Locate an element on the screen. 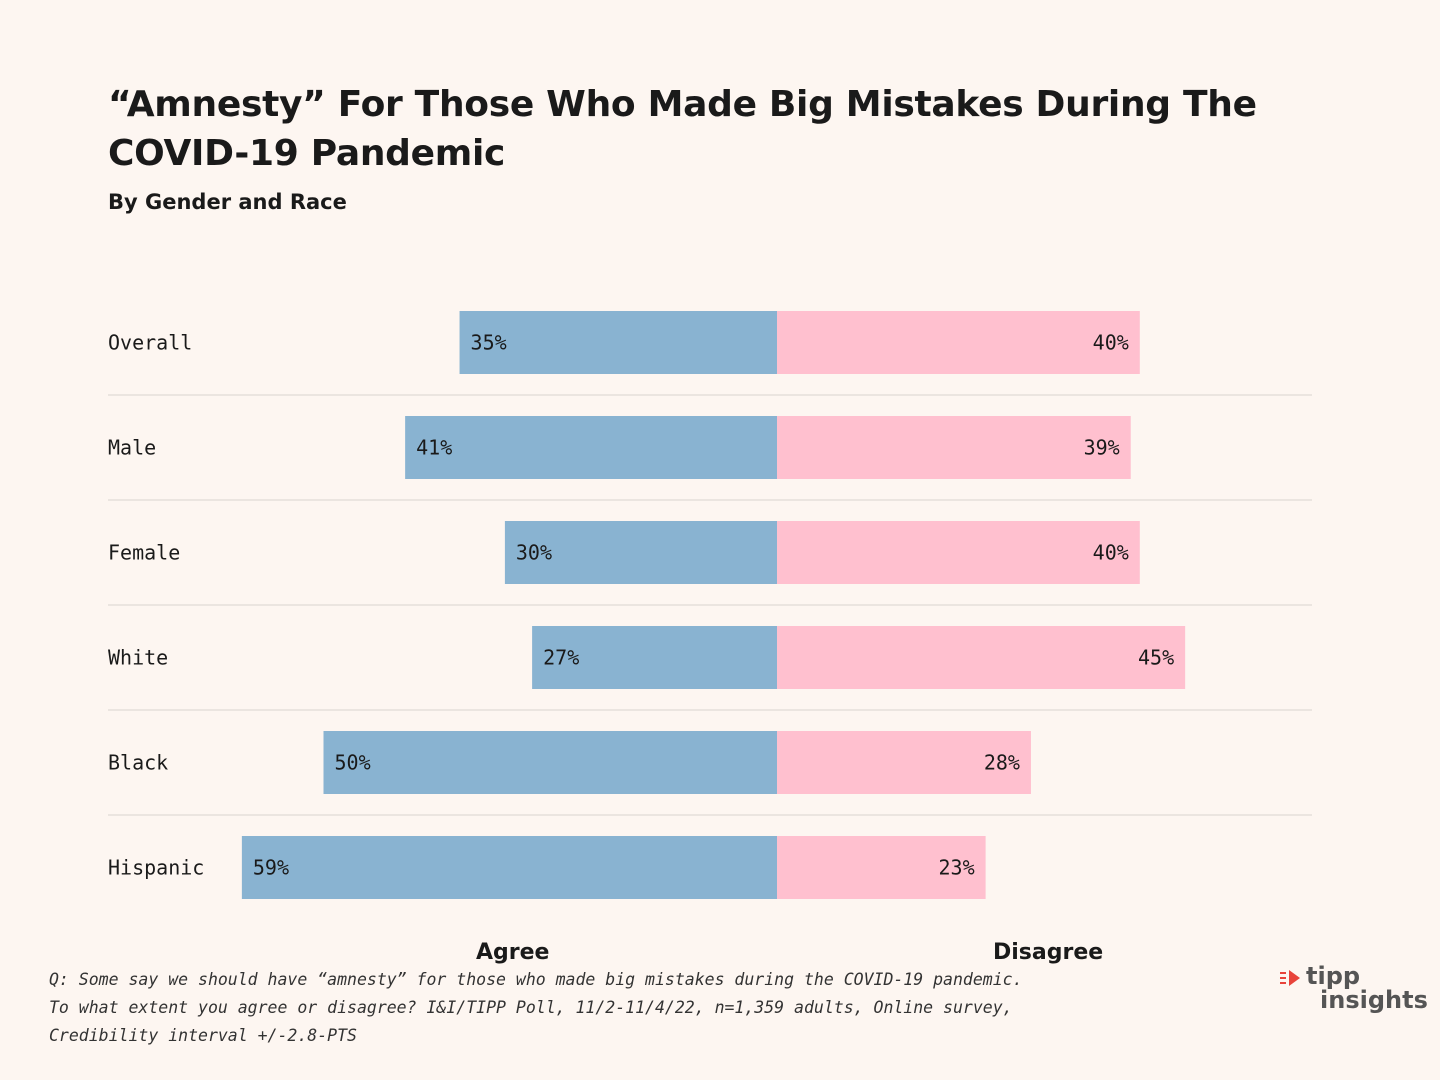  agree-value-label: 50% is located at coordinates (353, 763).